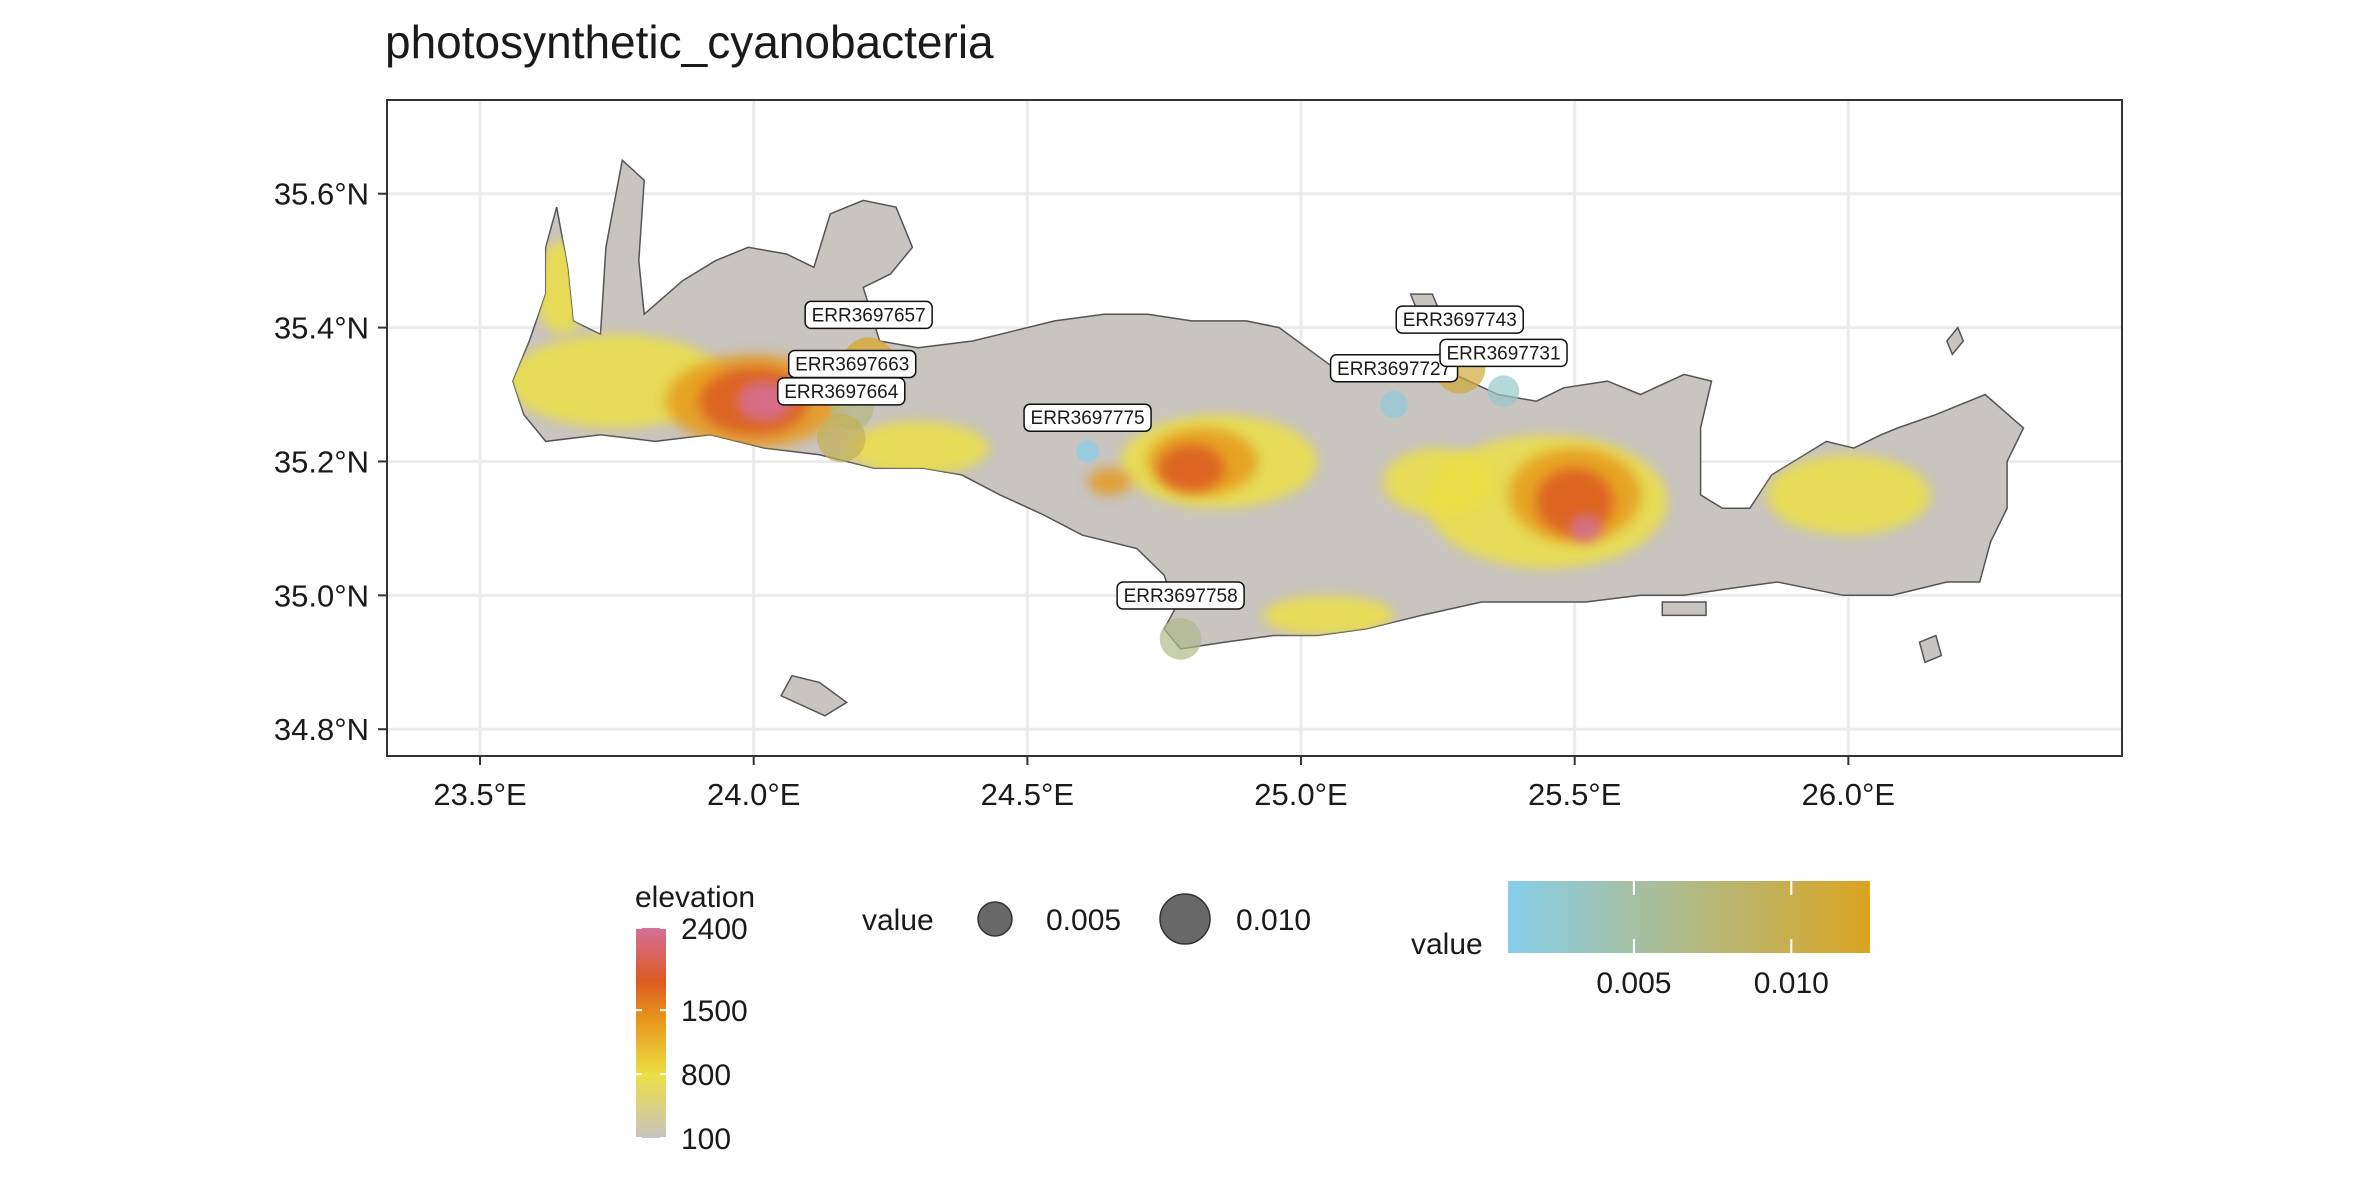 This screenshot has width=2362, height=1181. I want to click on color-legend-ticks: 0.005 0.010, so click(1712, 940).